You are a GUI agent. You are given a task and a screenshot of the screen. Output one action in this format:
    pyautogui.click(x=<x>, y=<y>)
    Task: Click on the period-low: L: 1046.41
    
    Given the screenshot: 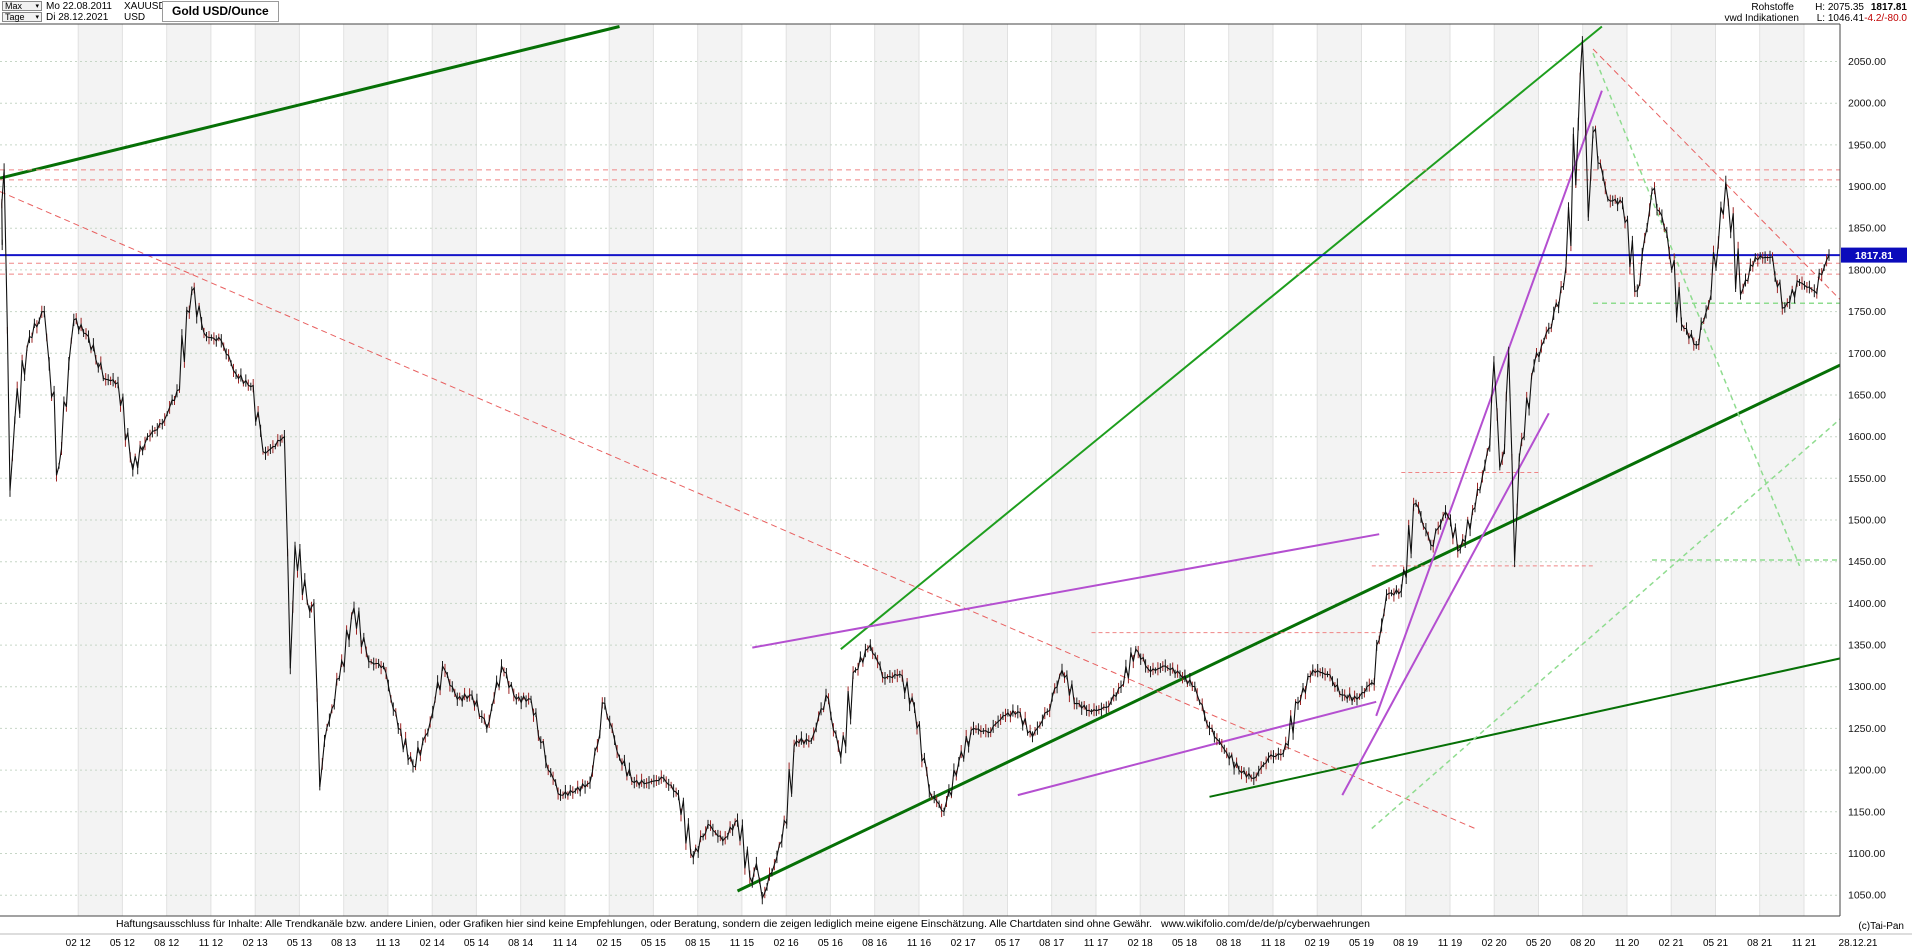 What is the action you would take?
    pyautogui.click(x=1840, y=18)
    